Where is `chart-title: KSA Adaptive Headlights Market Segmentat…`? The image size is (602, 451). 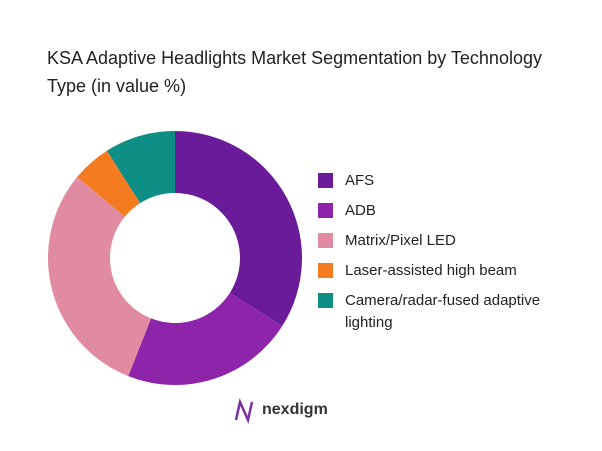
chart-title: KSA Adaptive Headlights Market Segmentat… is located at coordinates (294, 72).